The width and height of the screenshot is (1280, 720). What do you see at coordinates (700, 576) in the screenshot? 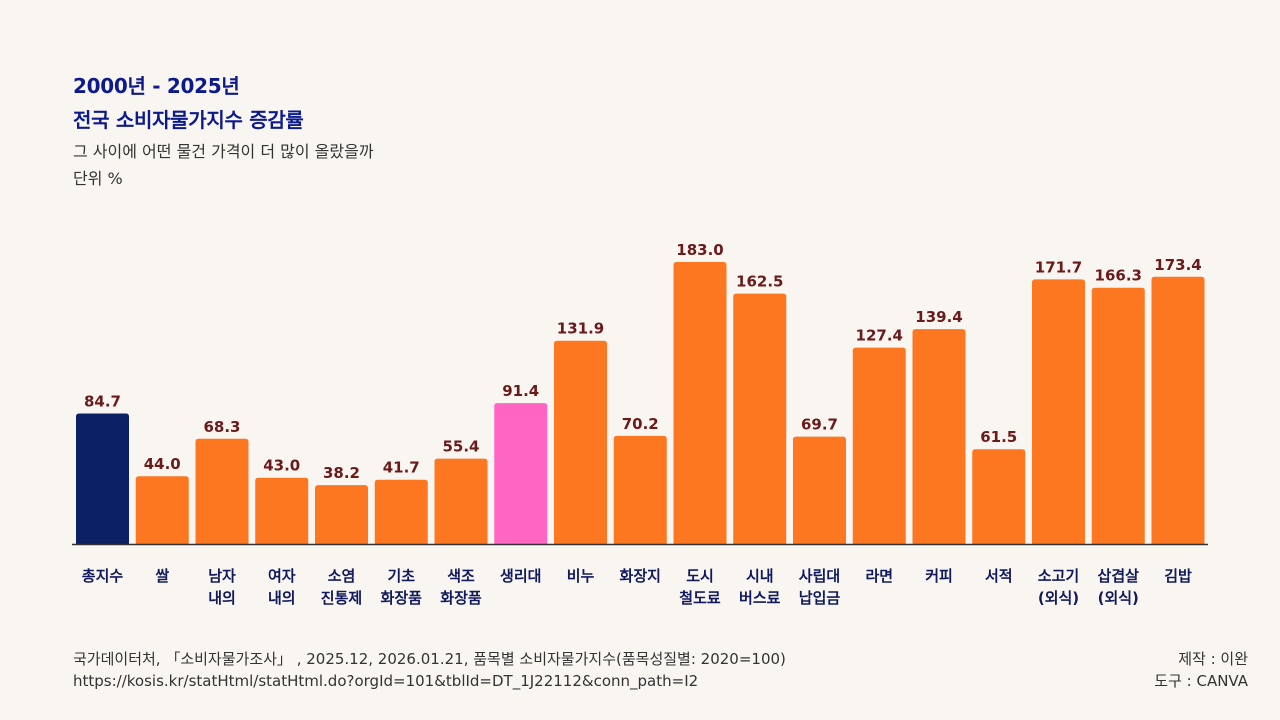
I see `category-label: 도시` at bounding box center [700, 576].